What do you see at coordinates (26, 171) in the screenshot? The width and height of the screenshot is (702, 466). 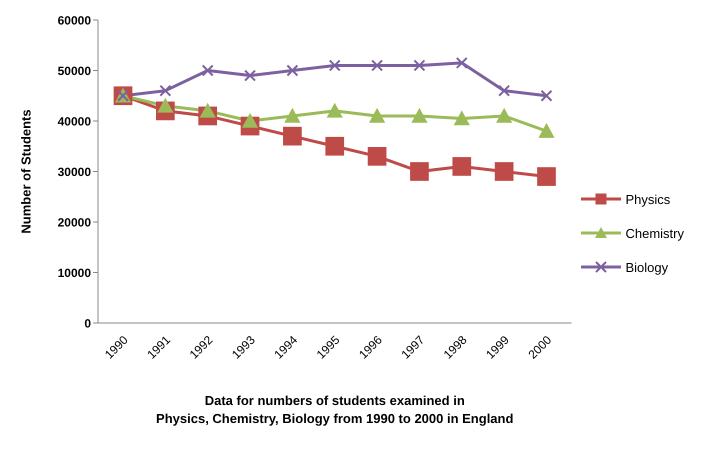 I see `y-axis-title: Number of Students` at bounding box center [26, 171].